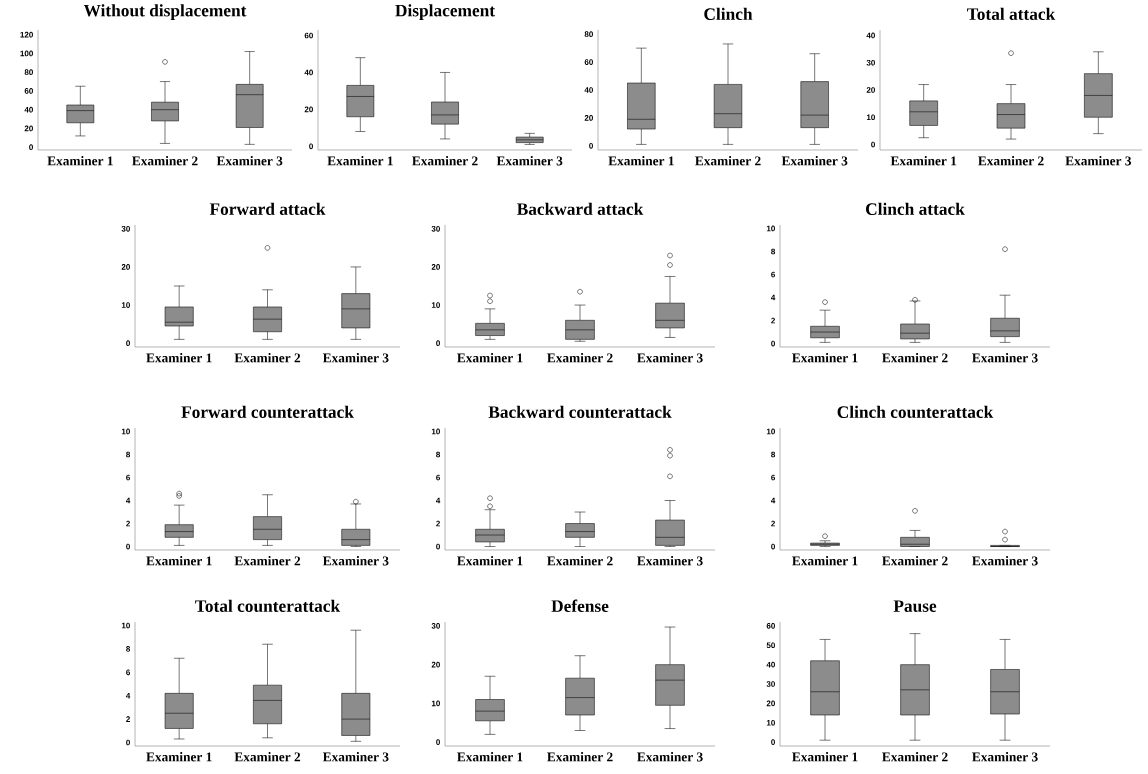 This screenshot has width=1148, height=774. I want to click on chart-title: Backward counterattack, so click(580, 411).